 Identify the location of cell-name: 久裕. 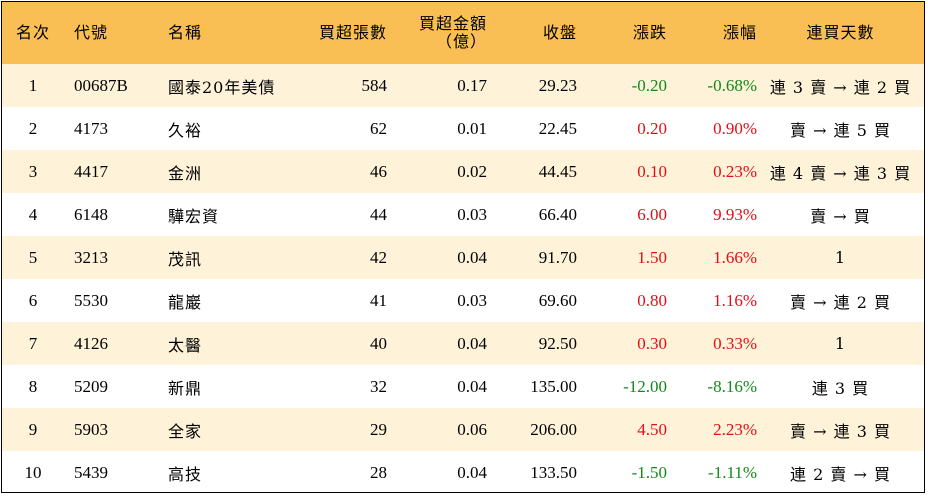
(224, 128).